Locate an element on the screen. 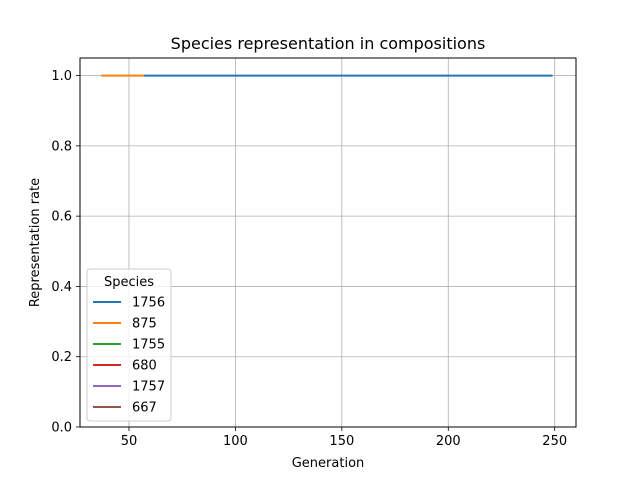 This screenshot has height=484, width=640. x-axis-title: Generation is located at coordinates (328, 463).